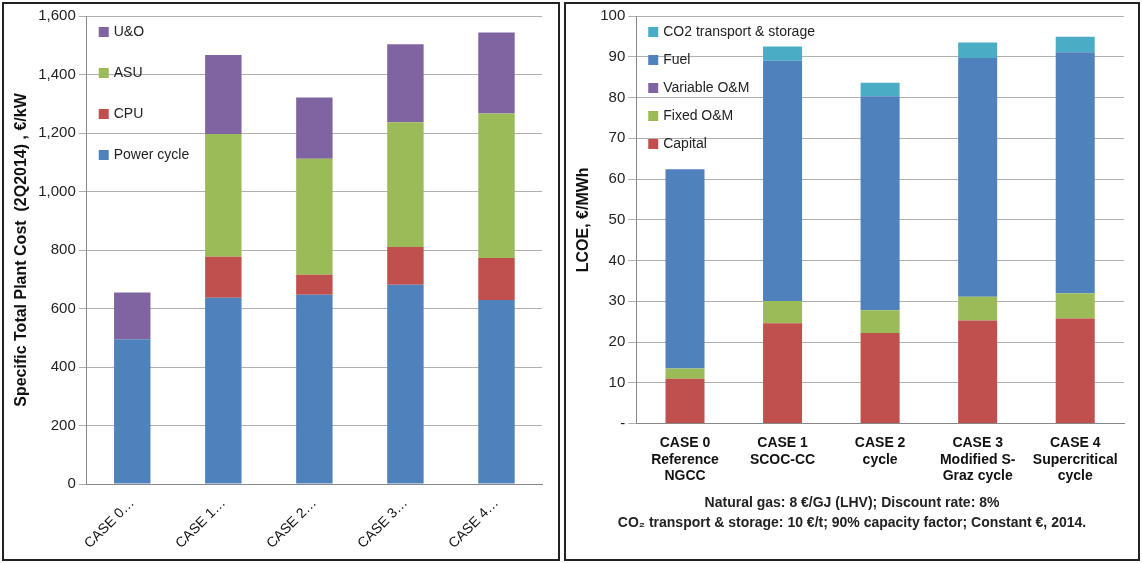 This screenshot has height=563, width=1142. Describe the element at coordinates (613, 15) in the screenshot. I see `y-tick-label: 100` at that location.